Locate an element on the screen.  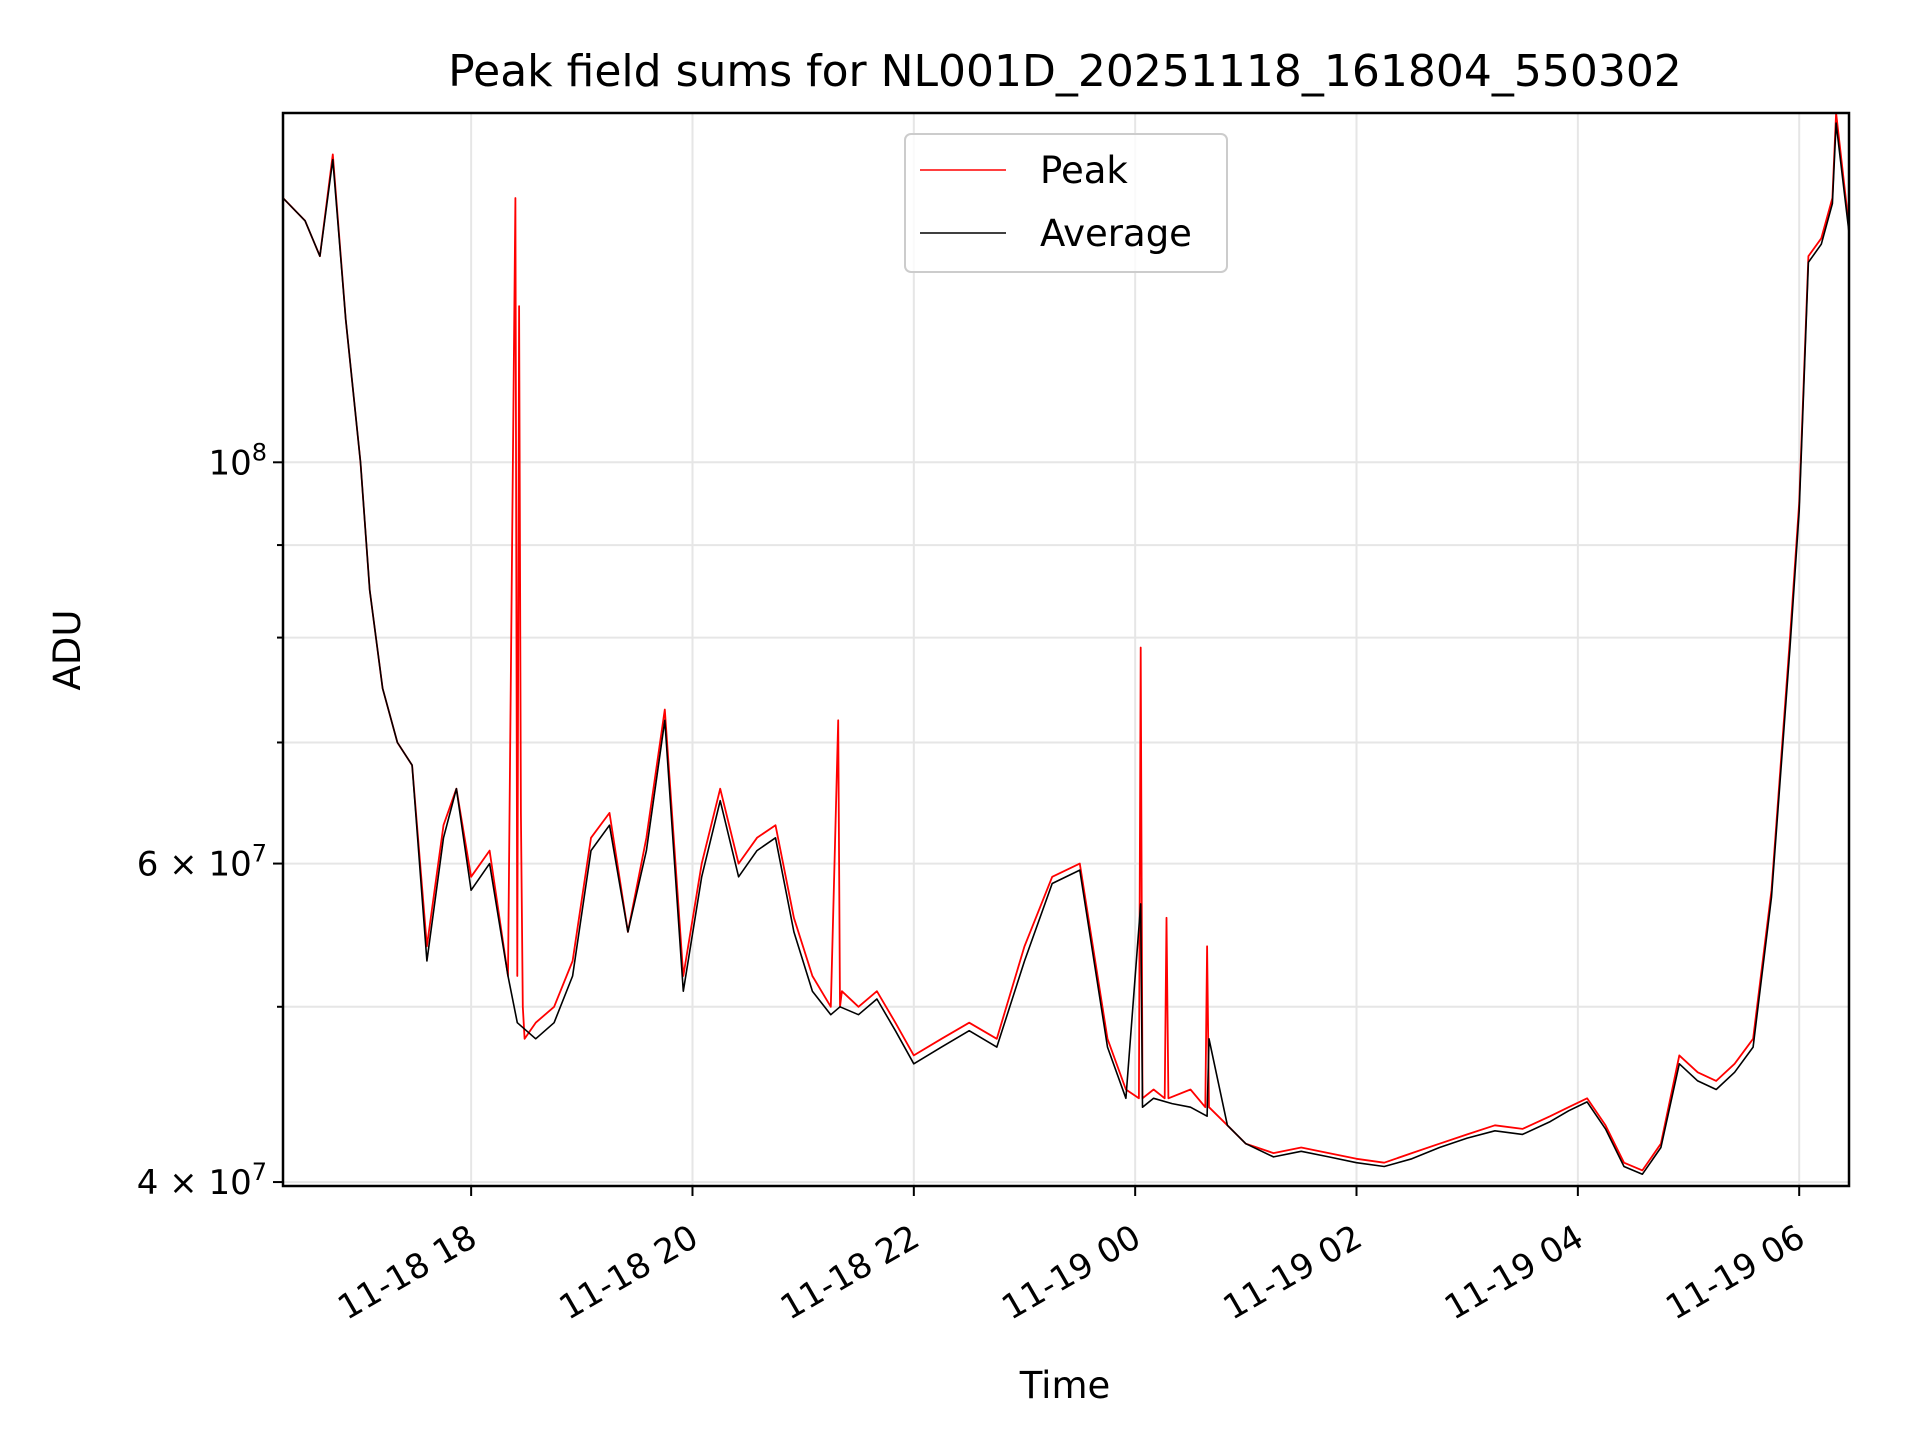
y-tick-label: 4 × 107 is located at coordinates (202, 1180).